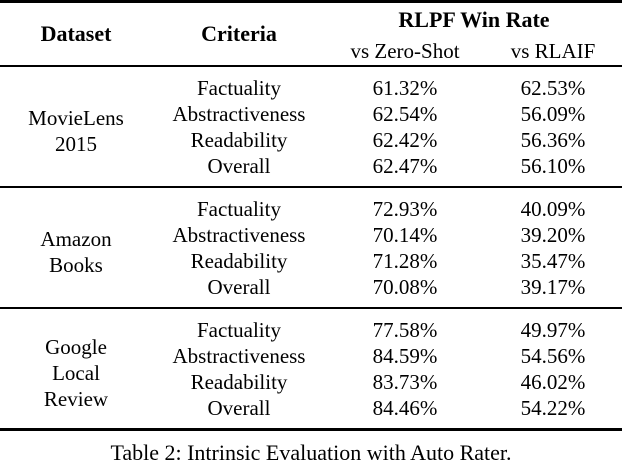 The image size is (622, 468). Describe the element at coordinates (474, 19) in the screenshot. I see `header-win-rate-group: RLPF Win Rate` at that location.